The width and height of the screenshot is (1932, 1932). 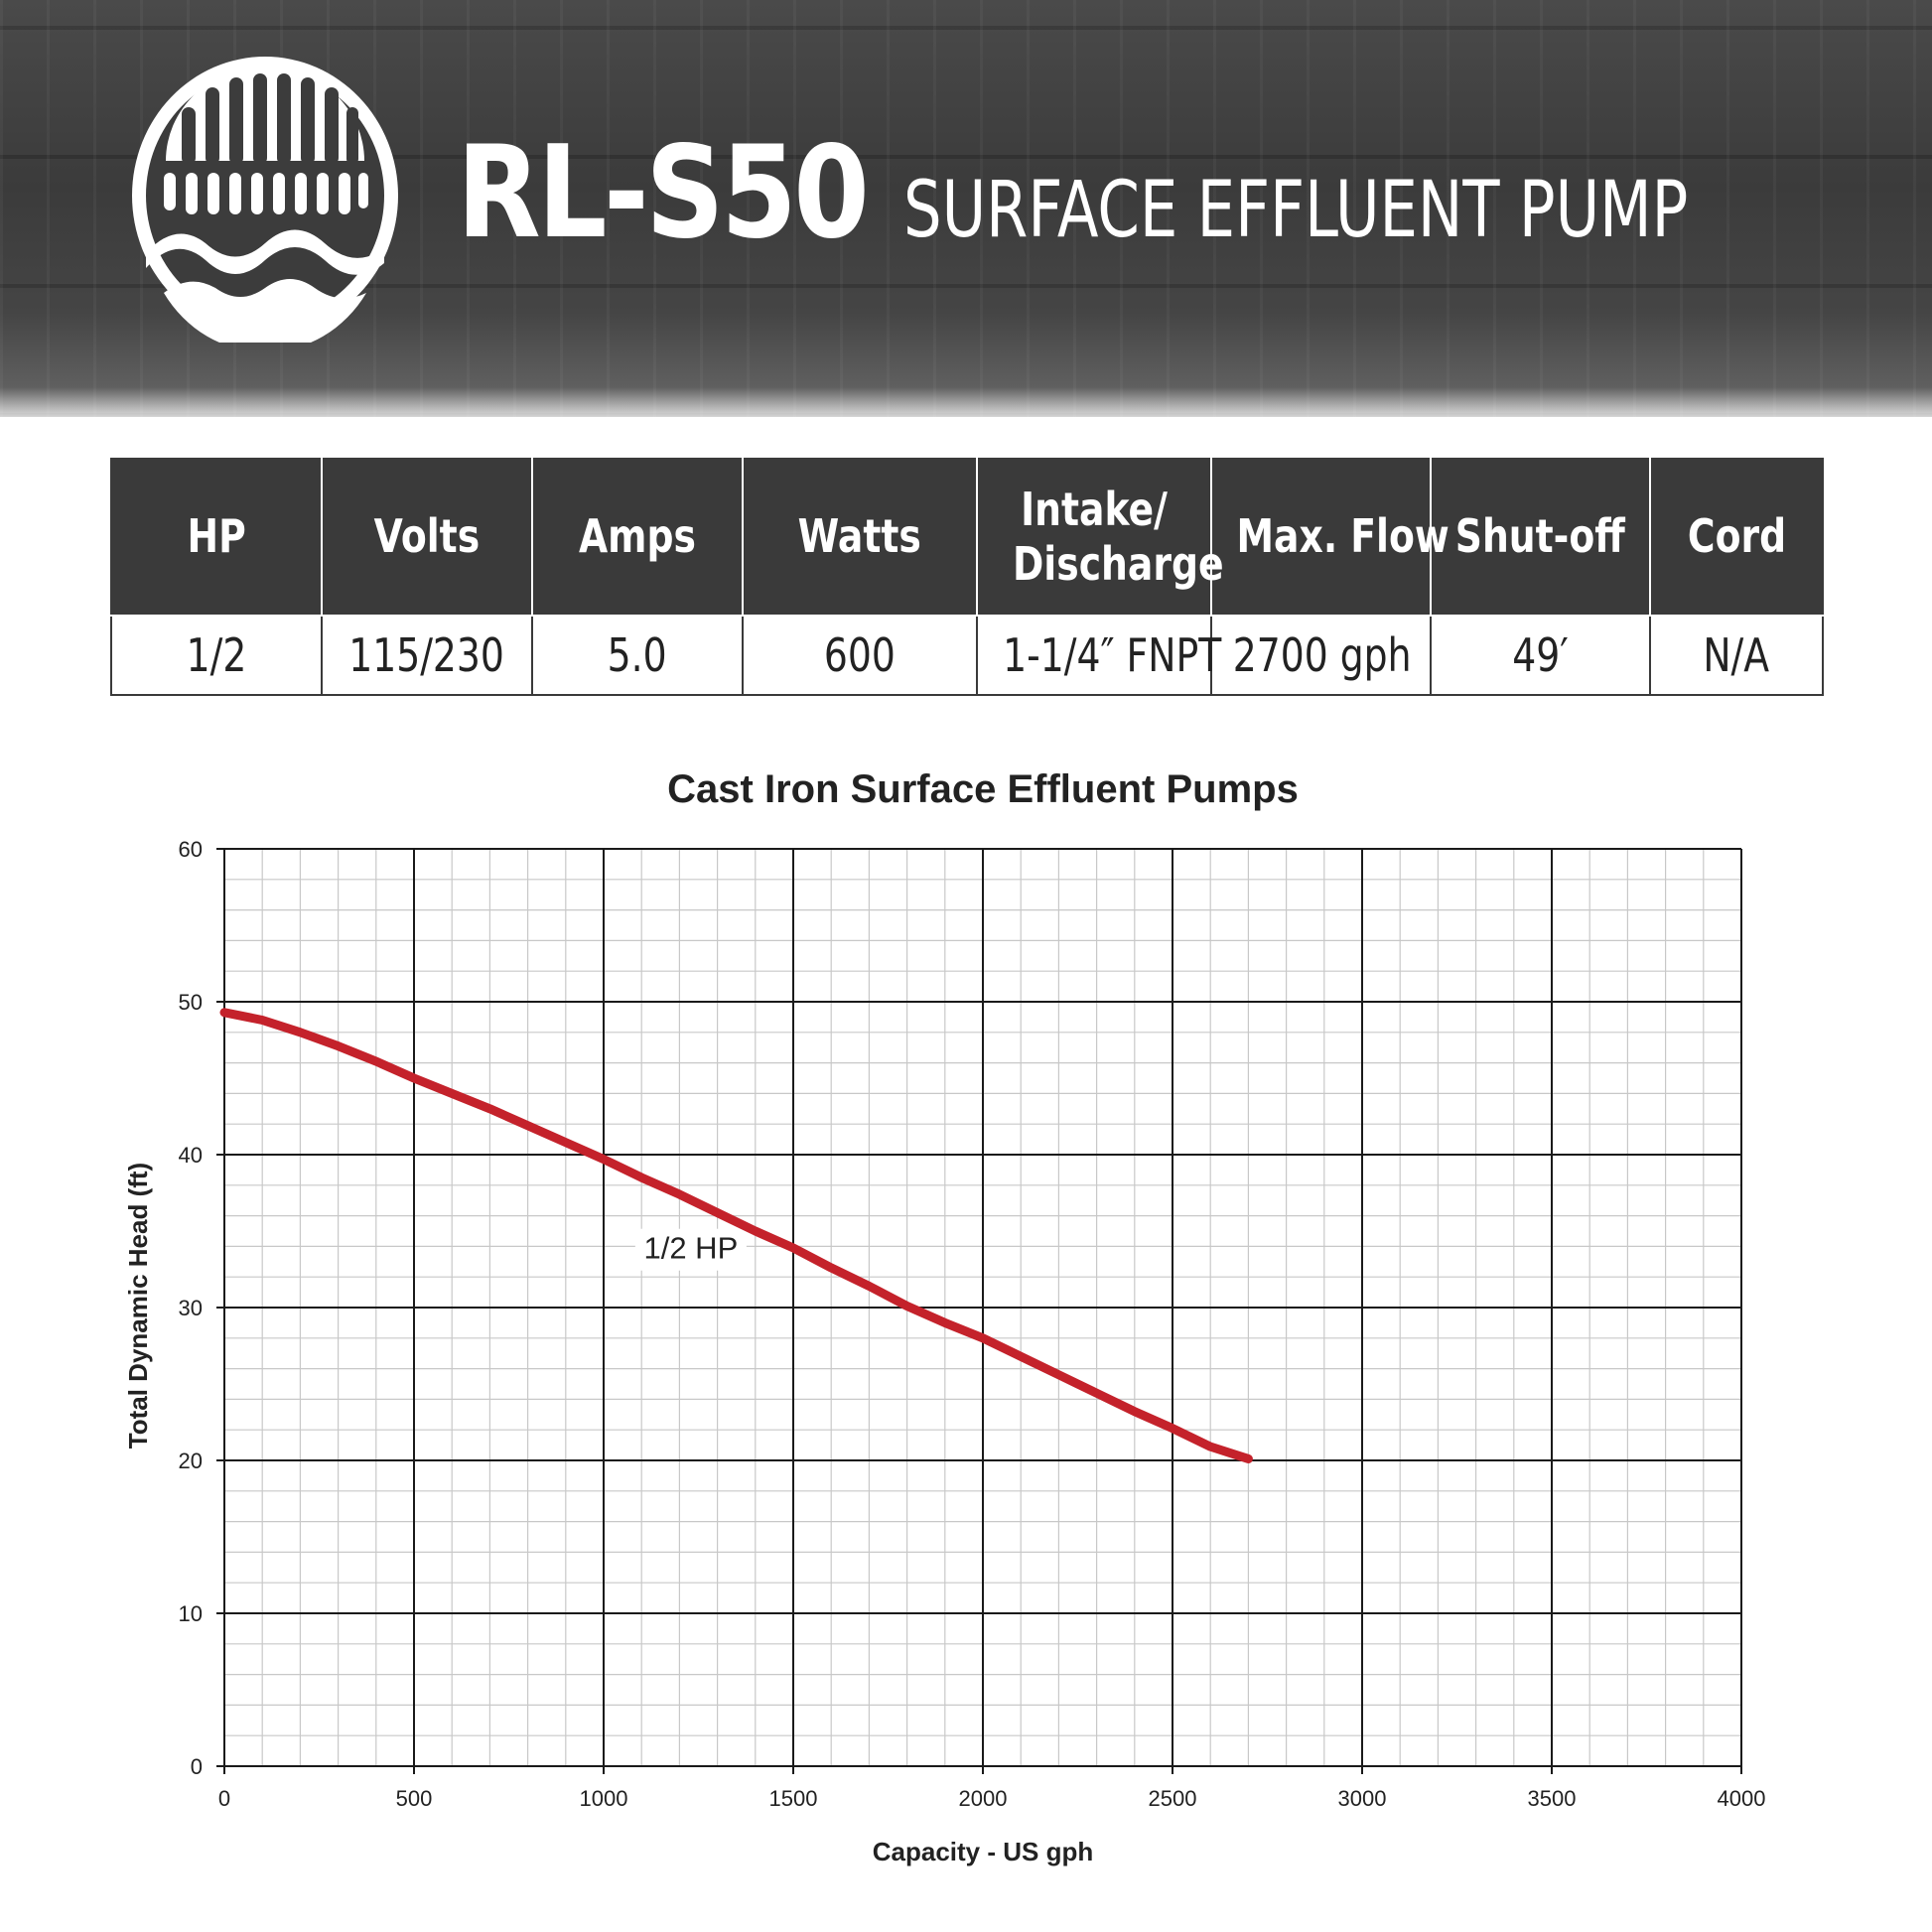 What do you see at coordinates (638, 537) in the screenshot?
I see `spec-header: Amps` at bounding box center [638, 537].